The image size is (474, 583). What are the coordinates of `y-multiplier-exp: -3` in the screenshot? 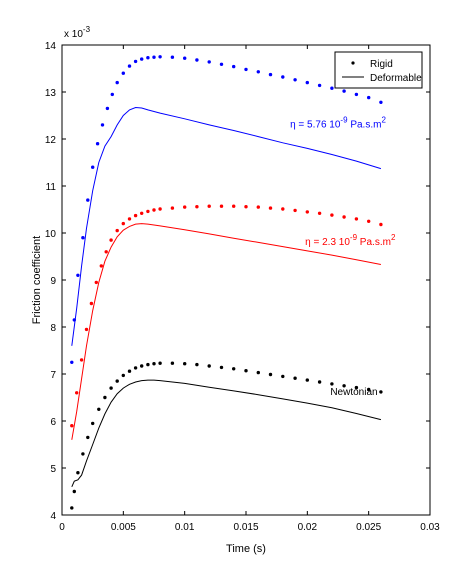 It's located at (87, 29).